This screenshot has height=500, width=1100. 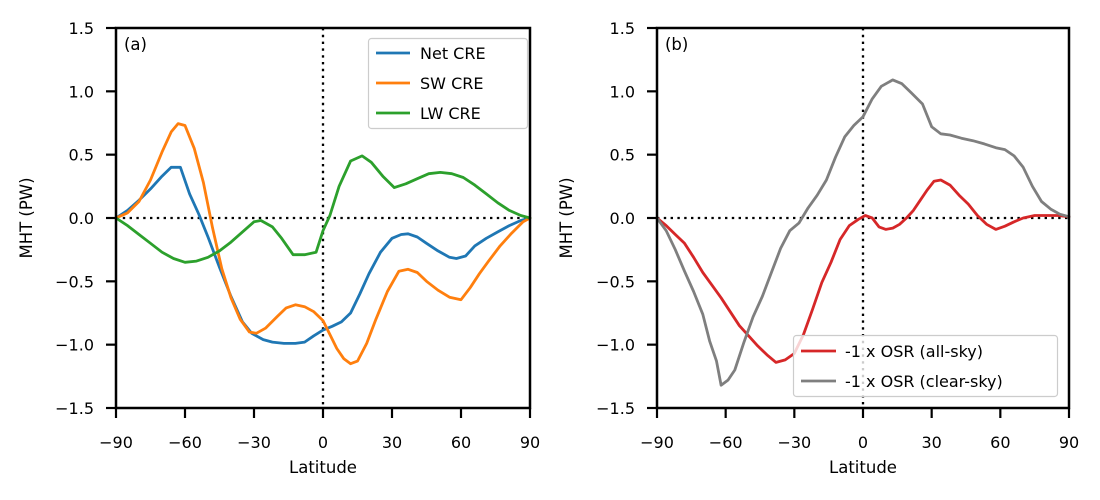 What do you see at coordinates (914, 351) in the screenshot?
I see `legend-b-label-allsky: -1 x OSR (all-sky)` at bounding box center [914, 351].